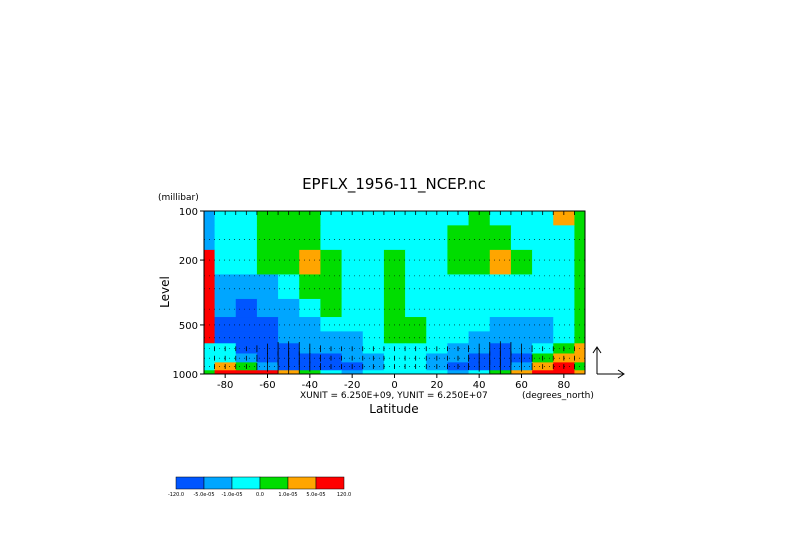  What do you see at coordinates (225, 385) in the screenshot?
I see `x-tick-label: -80` at bounding box center [225, 385].